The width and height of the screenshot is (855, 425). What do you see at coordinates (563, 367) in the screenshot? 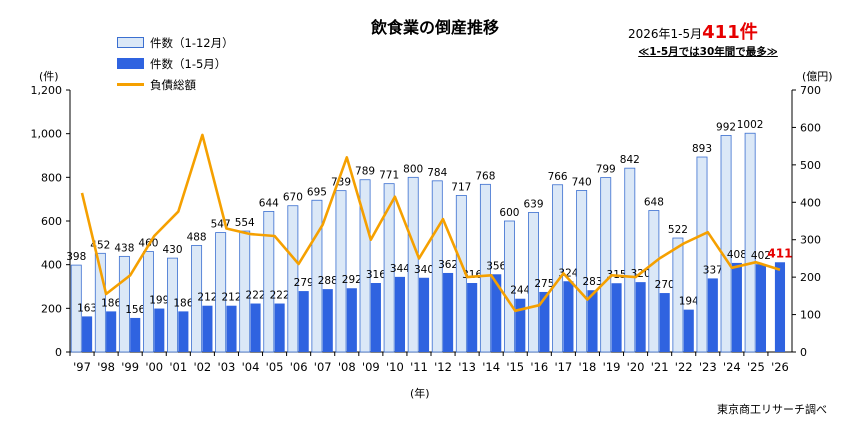
I see `x-tick-label: '17` at bounding box center [563, 367].